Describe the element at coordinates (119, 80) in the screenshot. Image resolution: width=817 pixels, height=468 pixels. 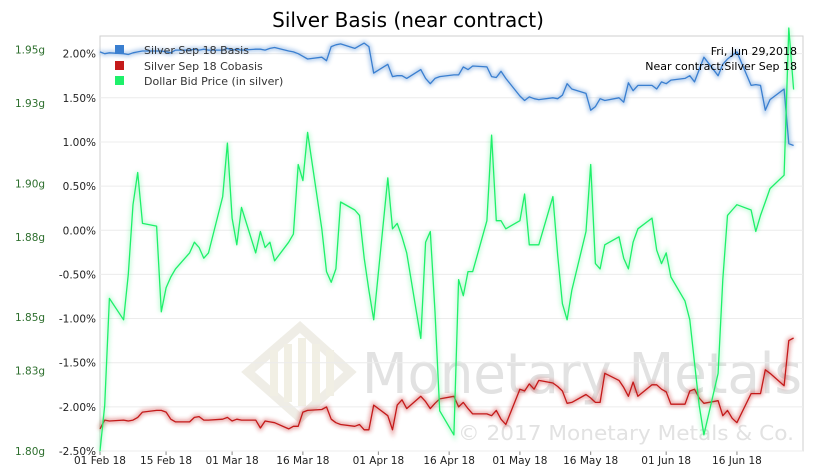
I see `legend-swatch-price` at that location.